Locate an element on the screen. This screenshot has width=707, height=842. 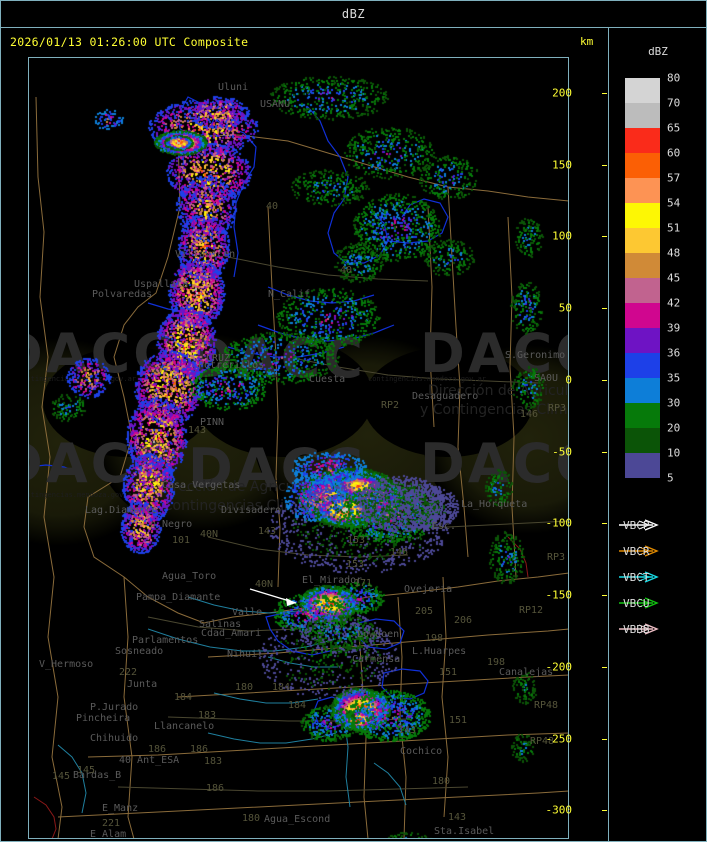
map-place-label: 101 is located at coordinates (181, 540).